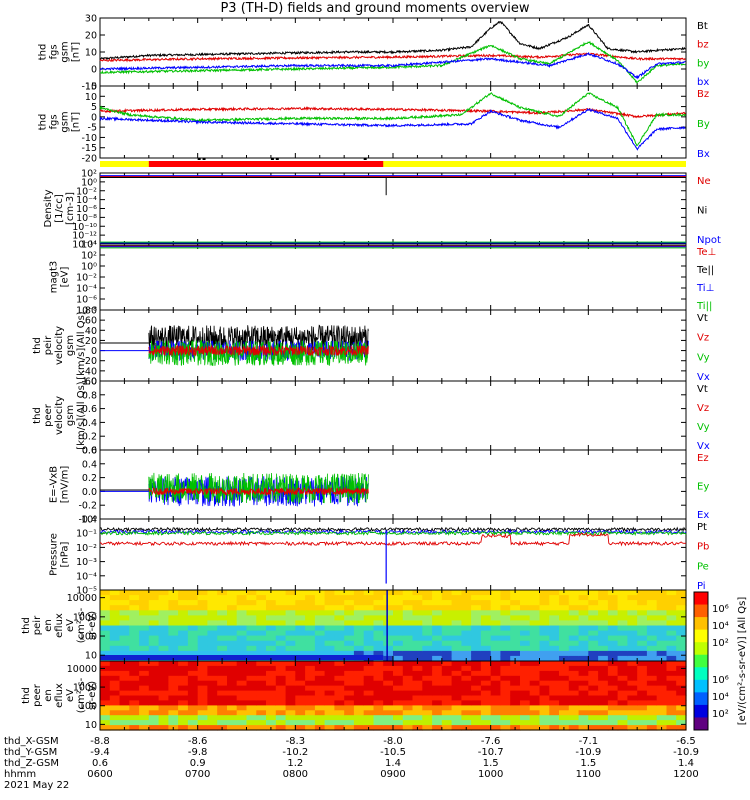 This screenshot has height=800, width=750. Describe the element at coordinates (701, 661) in the screenshot. I see `colorbar-segment` at that location.